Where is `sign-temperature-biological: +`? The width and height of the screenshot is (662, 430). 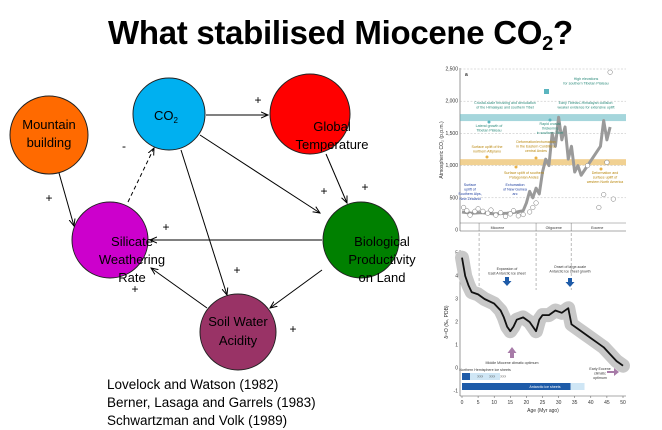 sign-temperature-biological: + is located at coordinates (364, 187).